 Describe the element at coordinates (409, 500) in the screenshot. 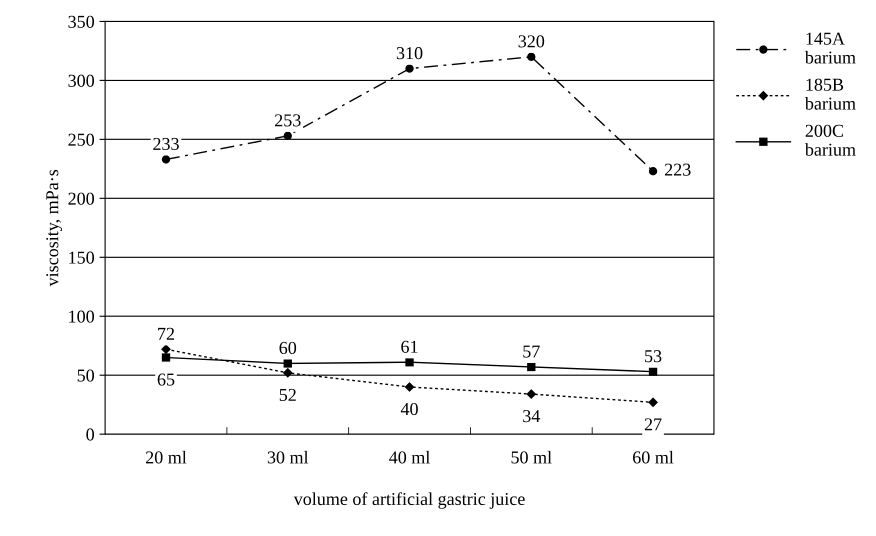

I see `x-axis-title: volume of artificial gastric juice` at that location.